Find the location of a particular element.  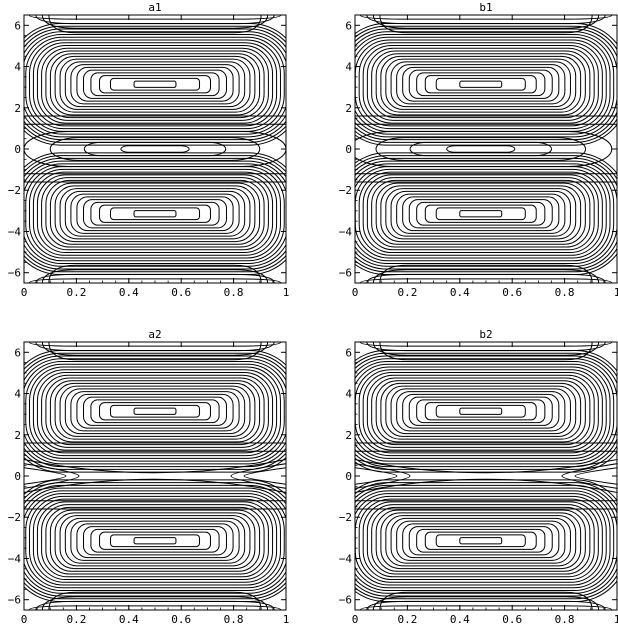

separatrix-top is located at coordinates (155, 466).